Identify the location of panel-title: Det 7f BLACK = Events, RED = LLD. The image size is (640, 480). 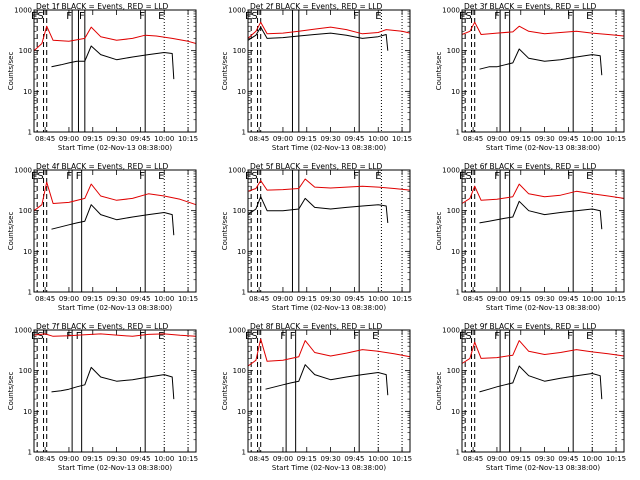
(102, 326).